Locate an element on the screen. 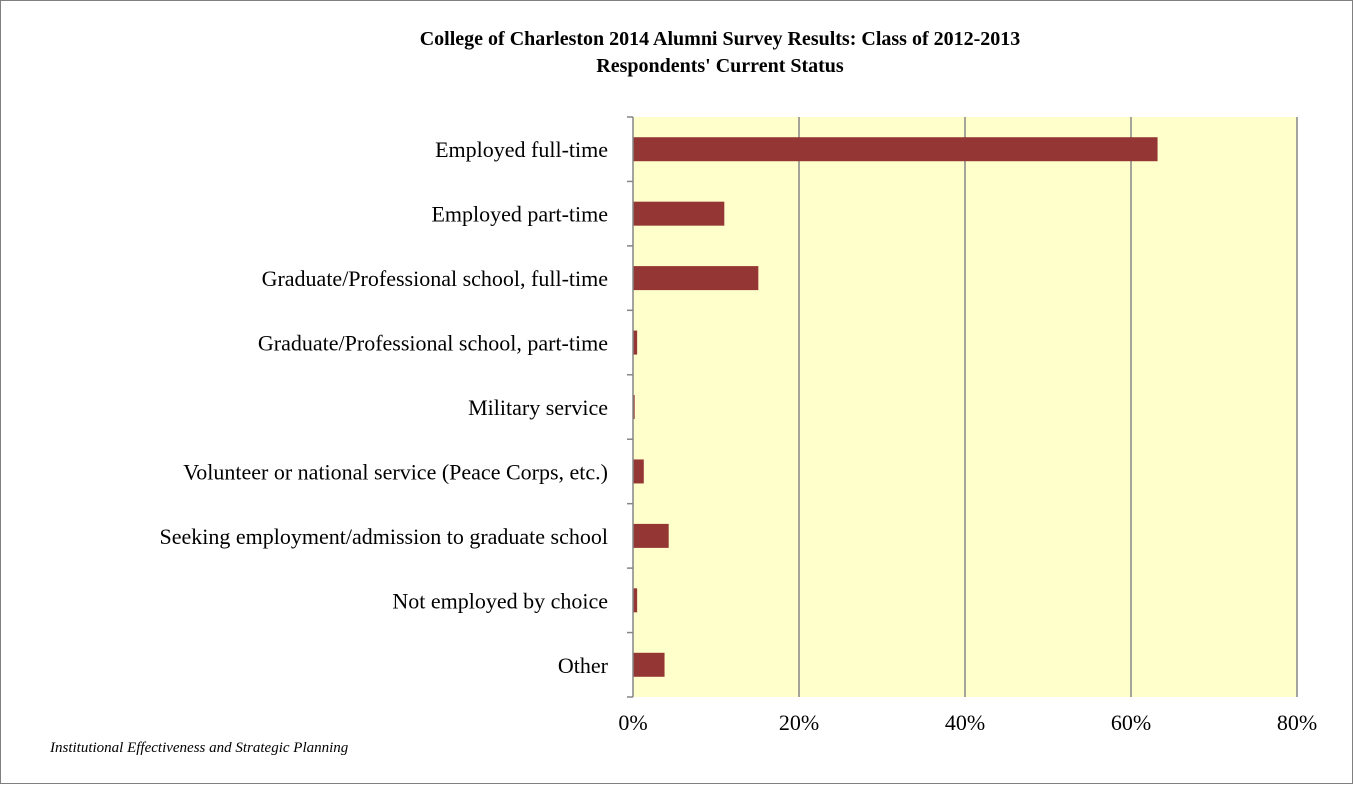 The height and width of the screenshot is (786, 1355). tick-label: 80% is located at coordinates (1297, 722).